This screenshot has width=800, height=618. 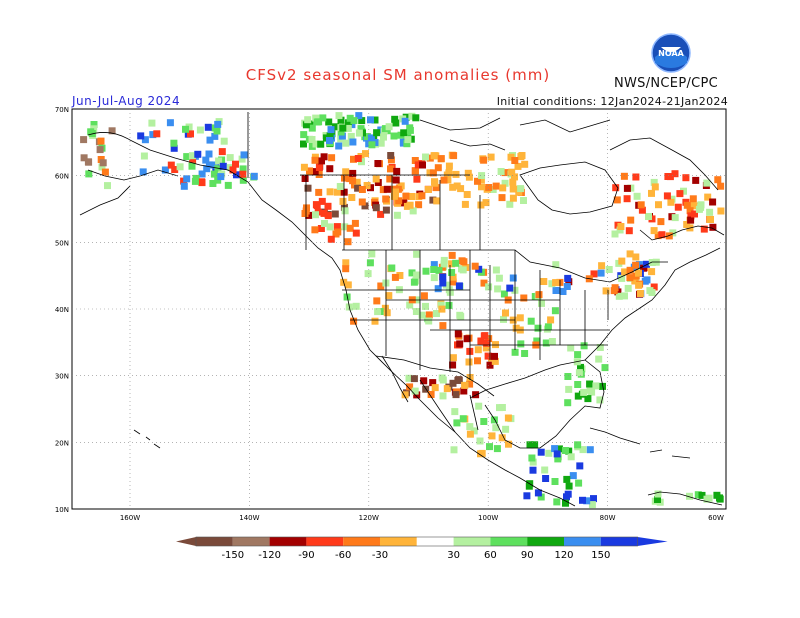 What do you see at coordinates (62, 110) in the screenshot?
I see `lat-label-70N: 70N` at bounding box center [62, 110].